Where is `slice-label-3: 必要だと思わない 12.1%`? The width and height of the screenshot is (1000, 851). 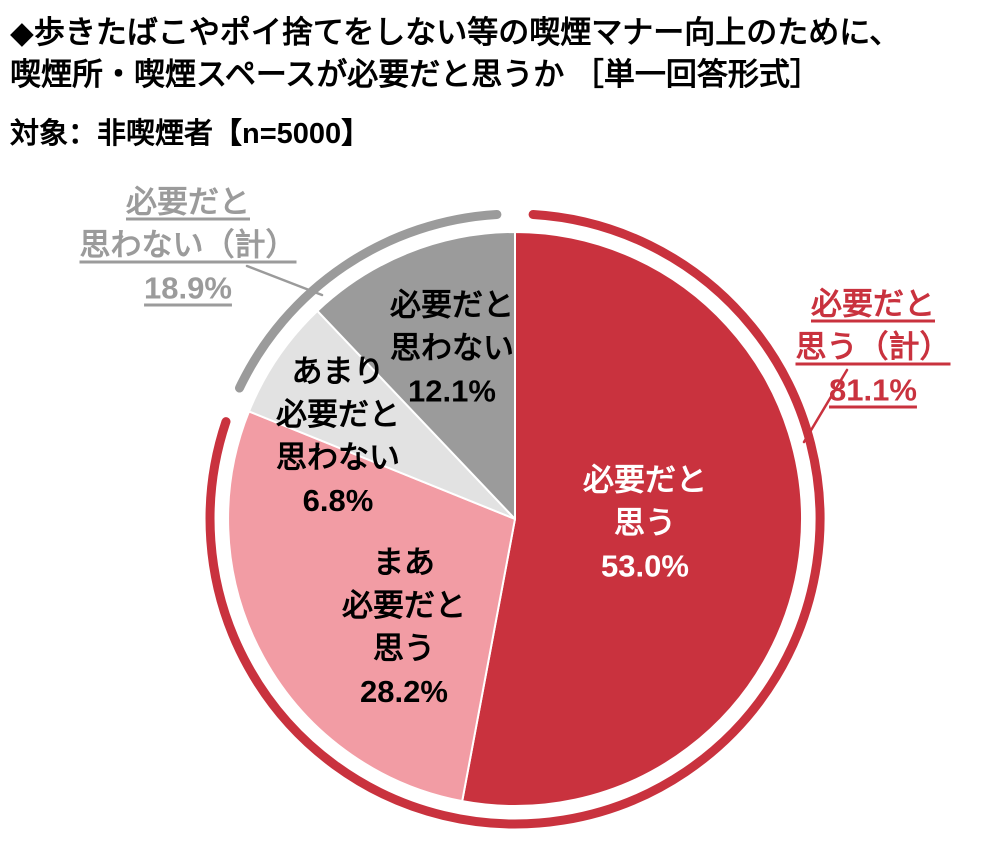 slice-label-3: 必要だと思わない 12.1% is located at coordinates (452, 348).